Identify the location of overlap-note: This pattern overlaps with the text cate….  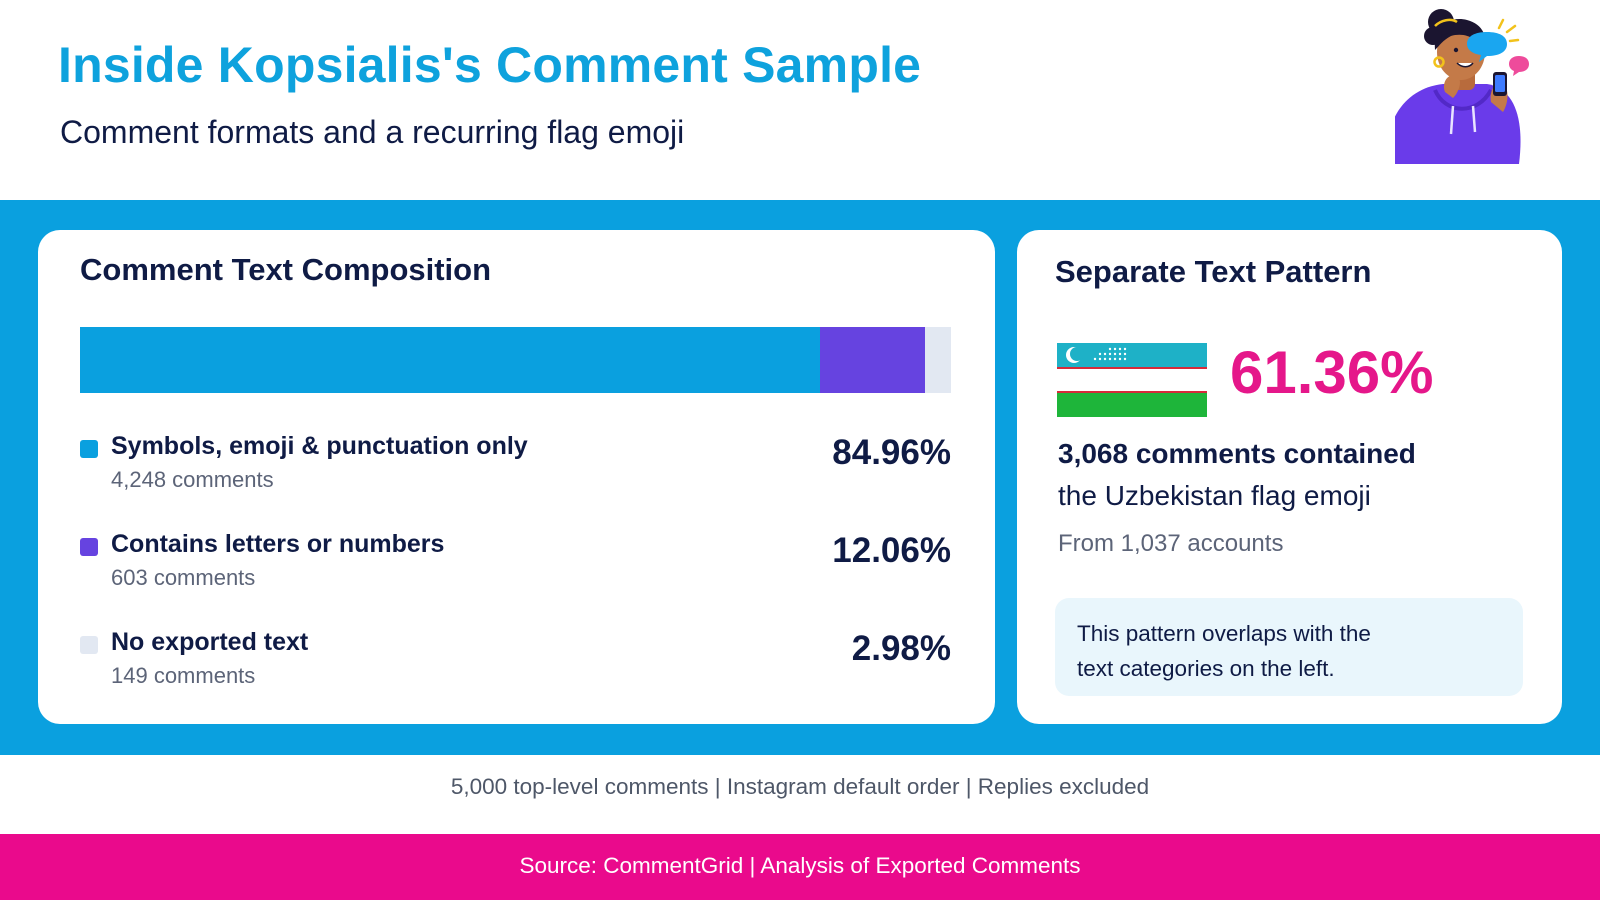
(1289, 647).